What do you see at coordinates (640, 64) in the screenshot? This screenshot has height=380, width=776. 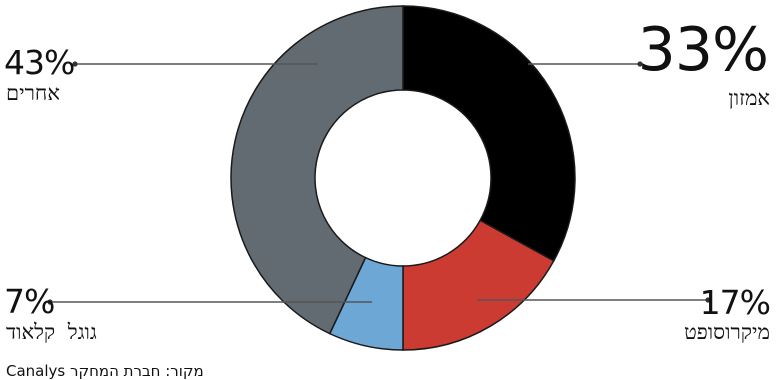 I see `leader-dot-amazon` at bounding box center [640, 64].